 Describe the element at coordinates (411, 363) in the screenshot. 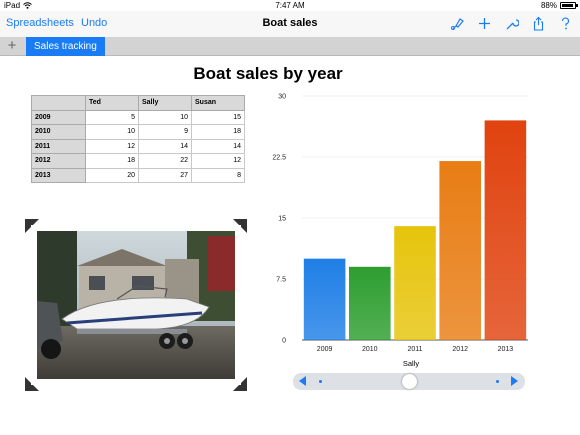

I see `x-axis-label: Sally` at that location.